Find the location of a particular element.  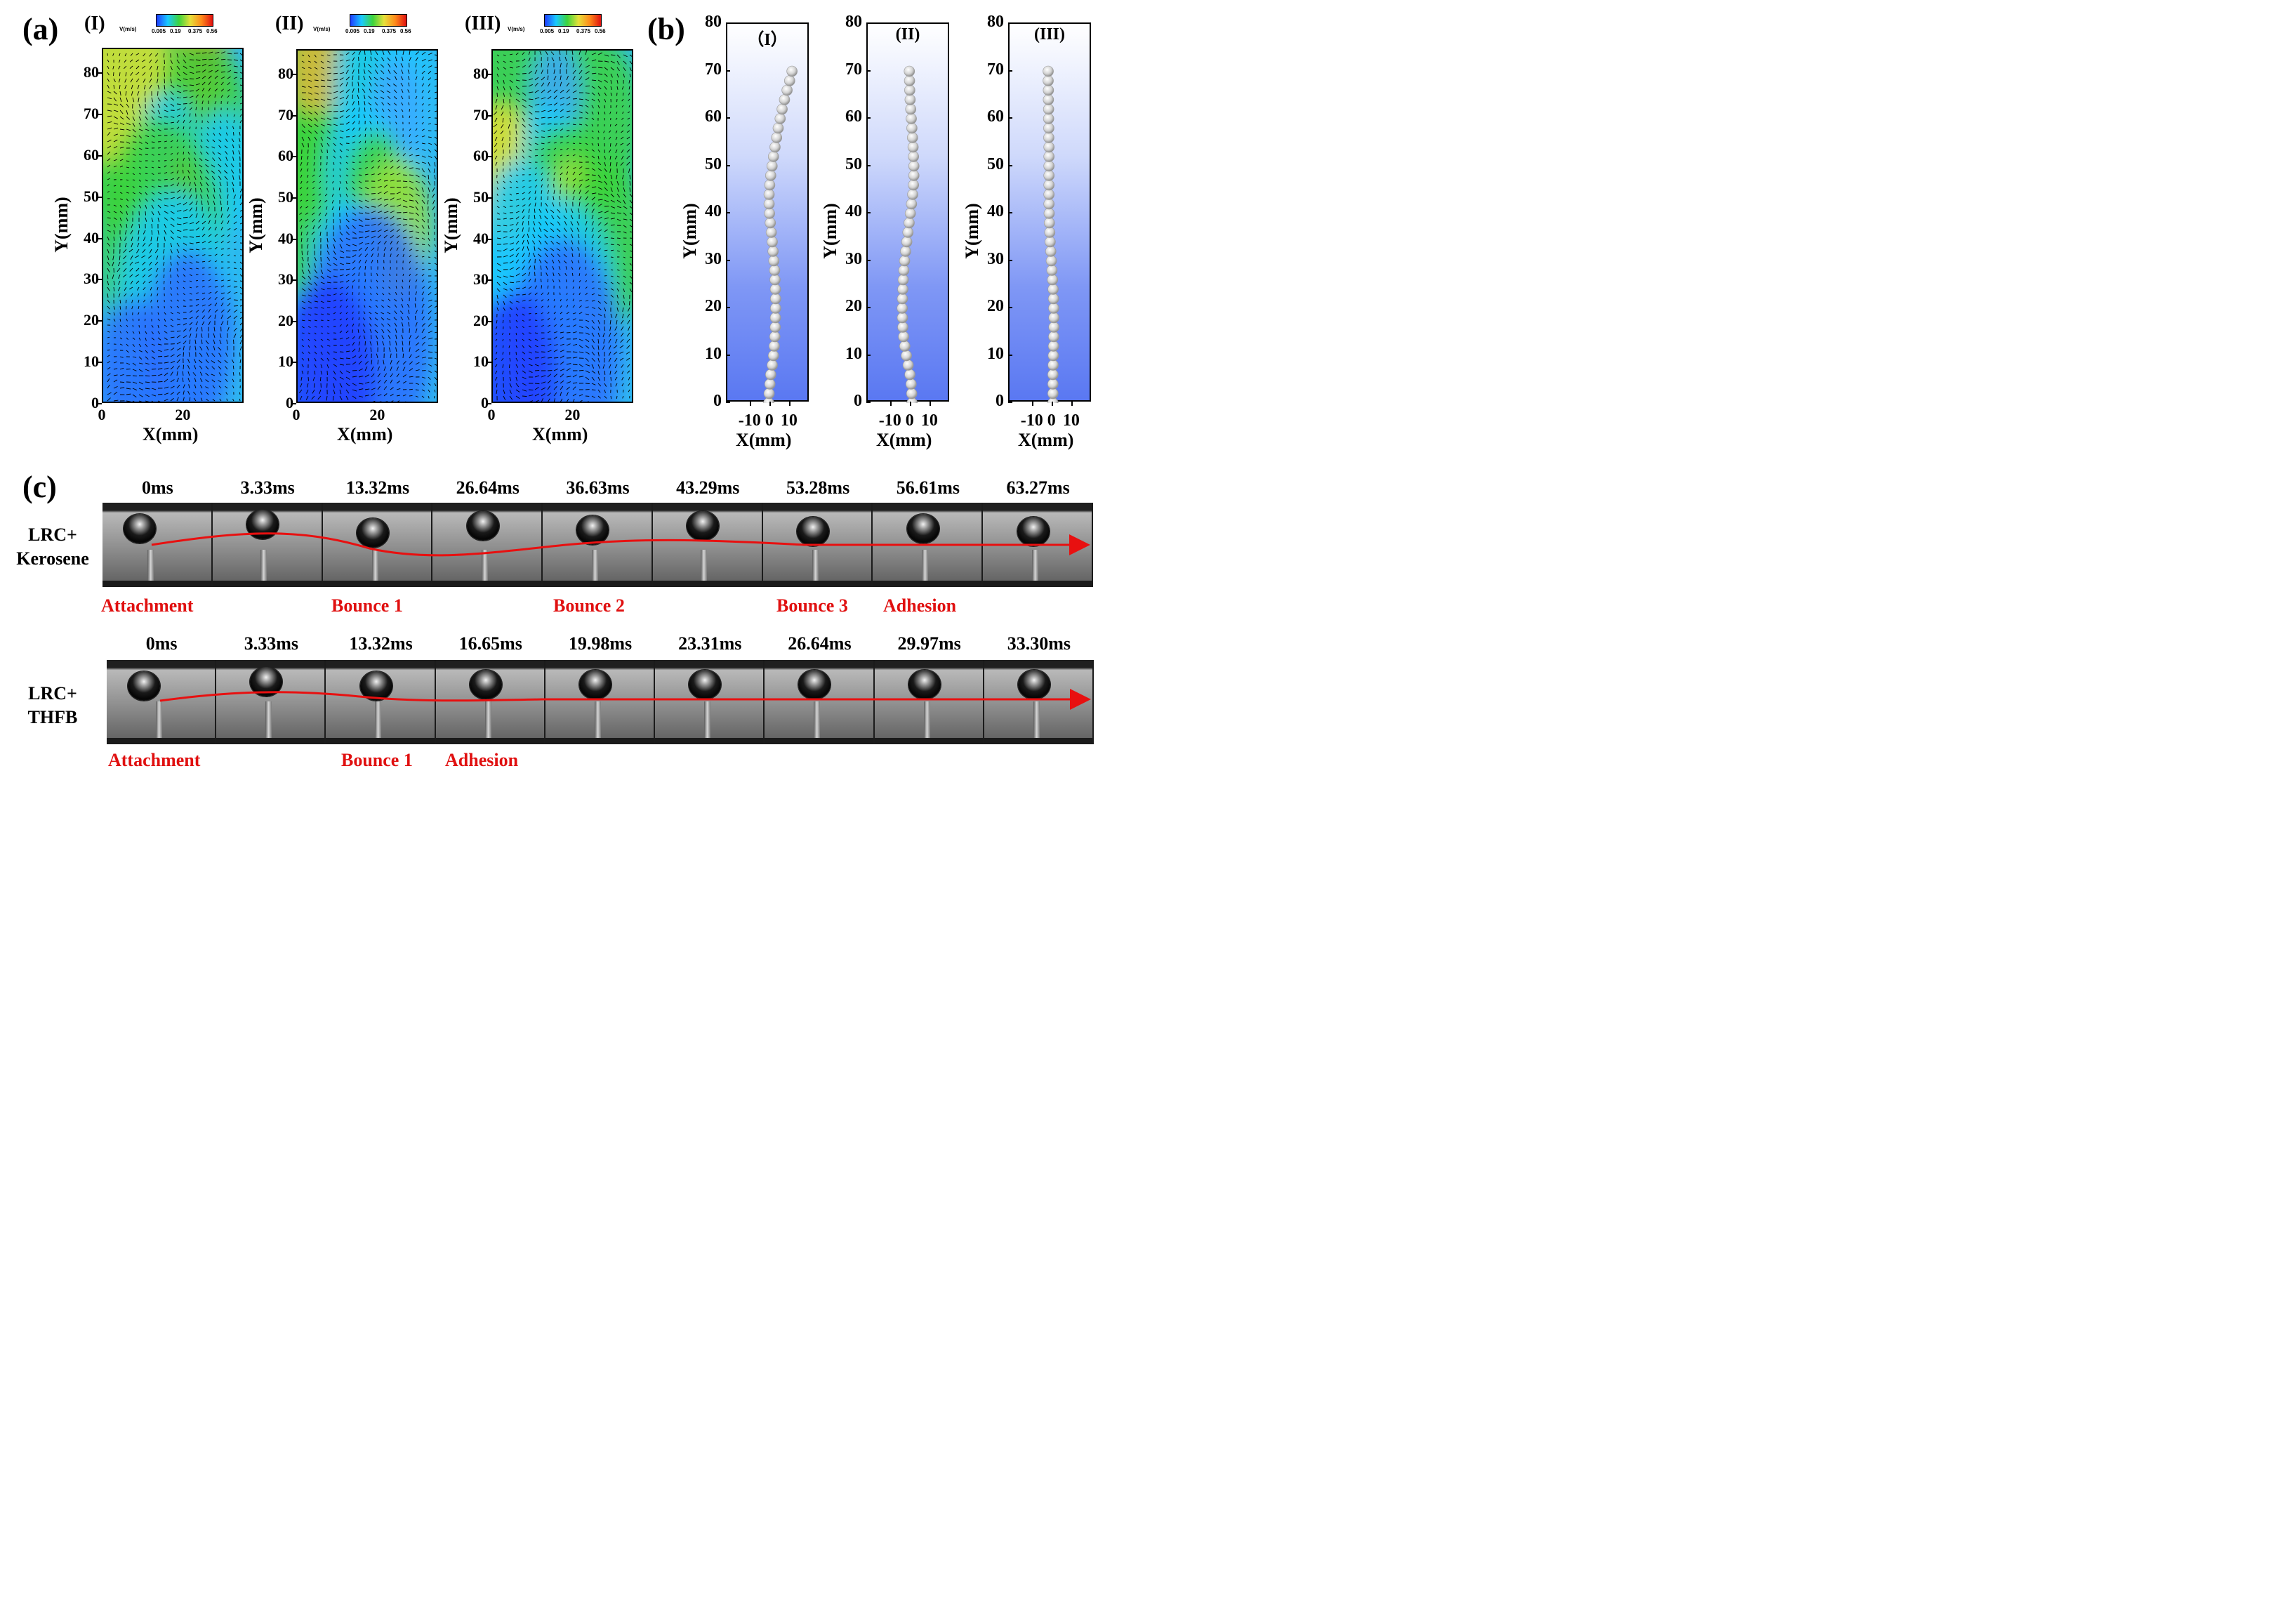

colorbar-tick-2-0: 0.005 is located at coordinates (352, 31).